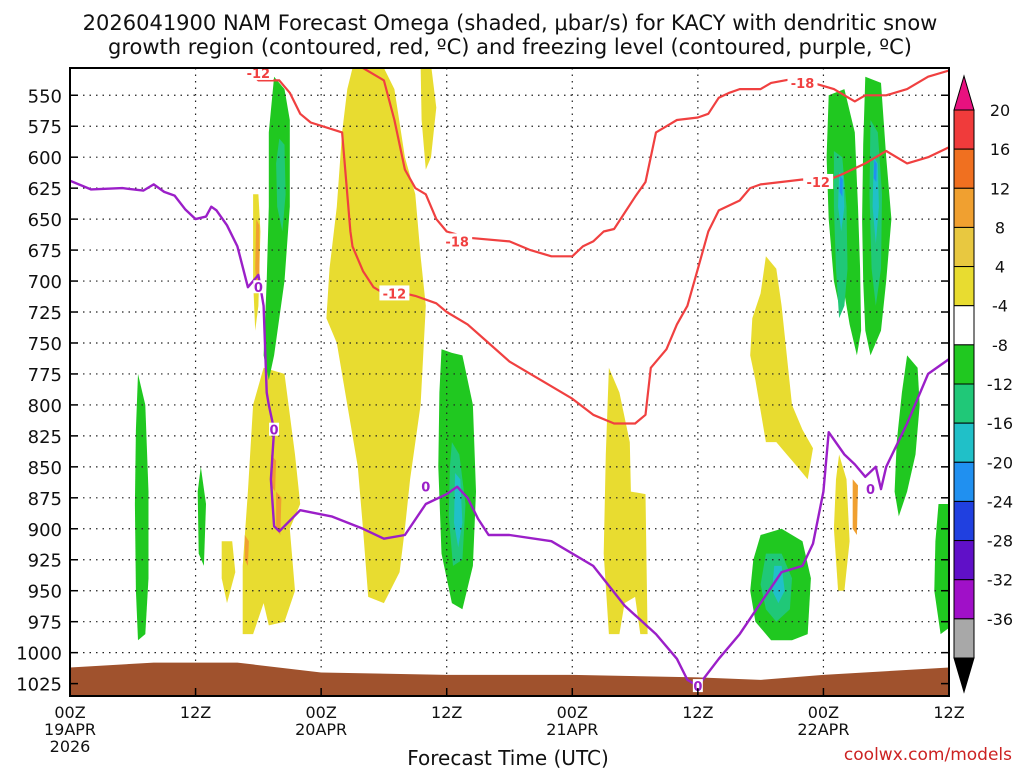 The image size is (1024, 768). What do you see at coordinates (964, 92) in the screenshot?
I see `colorbar-top-arrow` at bounding box center [964, 92].